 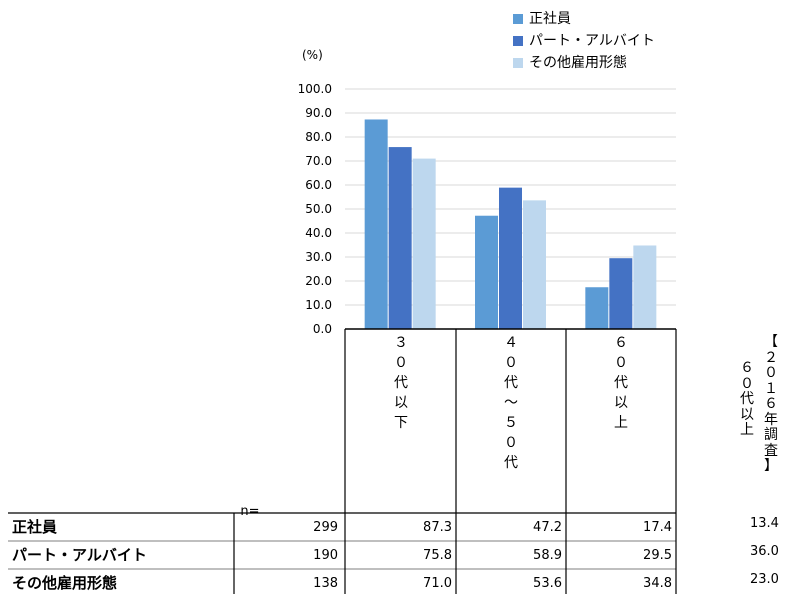 What do you see at coordinates (312, 55) in the screenshot?
I see `unit-label: (%)` at bounding box center [312, 55].